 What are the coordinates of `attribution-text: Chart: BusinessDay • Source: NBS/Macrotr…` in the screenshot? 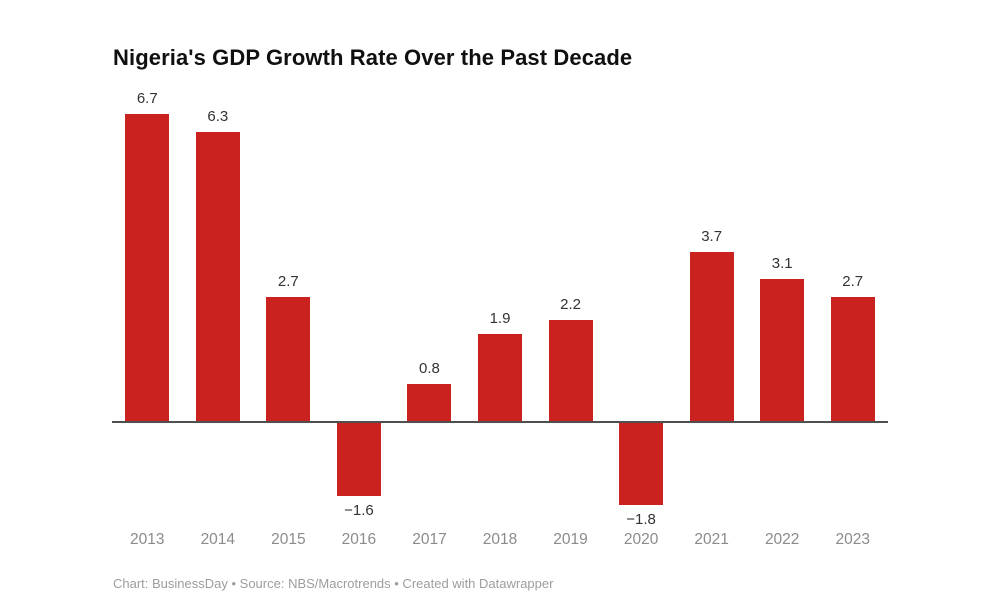 It's located at (333, 583).